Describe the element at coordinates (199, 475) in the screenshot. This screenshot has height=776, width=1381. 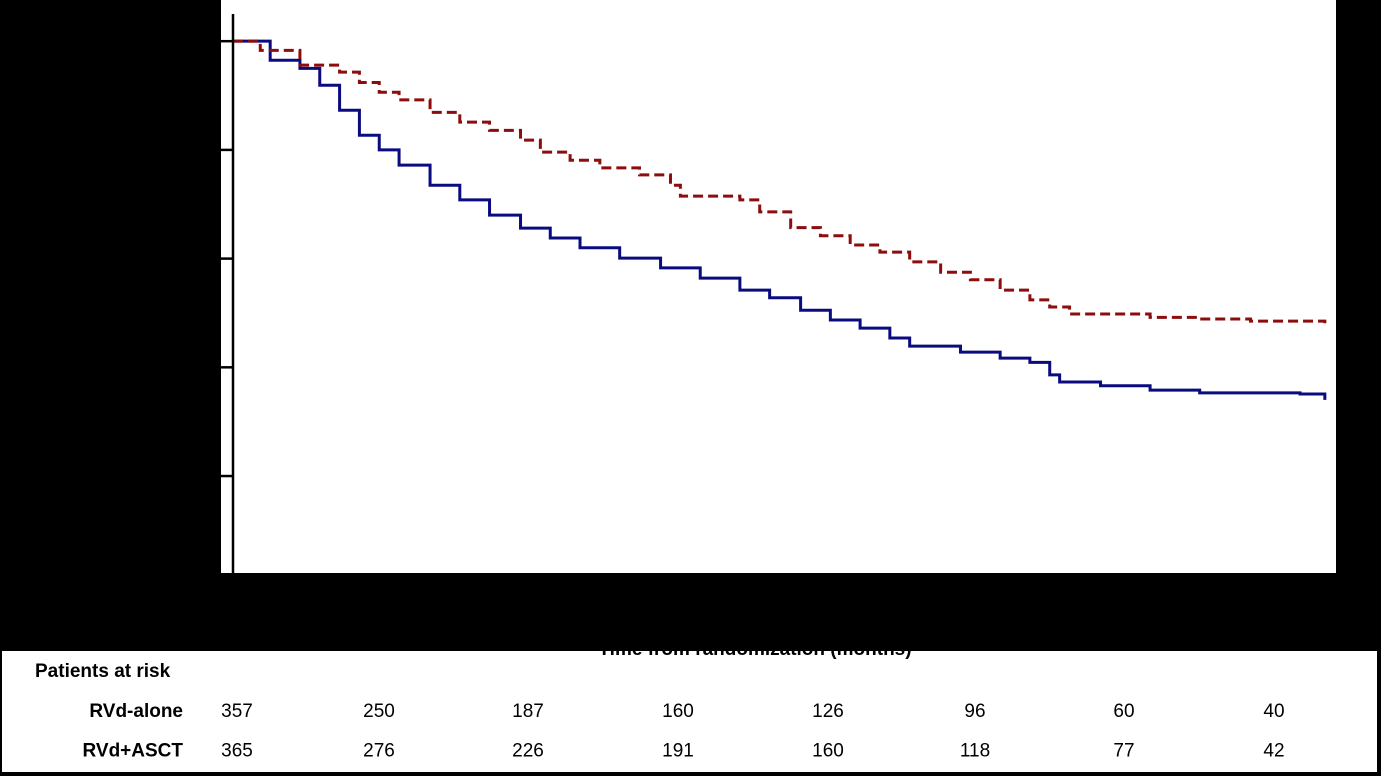
I see `y-tick-label: 0.2` at that location.